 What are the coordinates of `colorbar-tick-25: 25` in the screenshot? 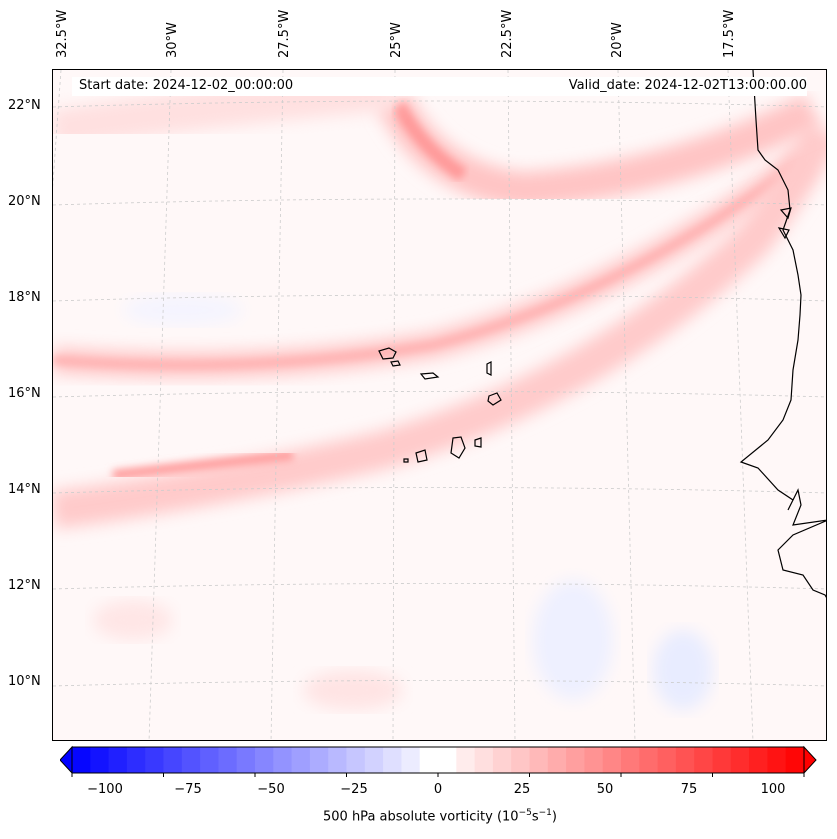 It's located at (522, 789).